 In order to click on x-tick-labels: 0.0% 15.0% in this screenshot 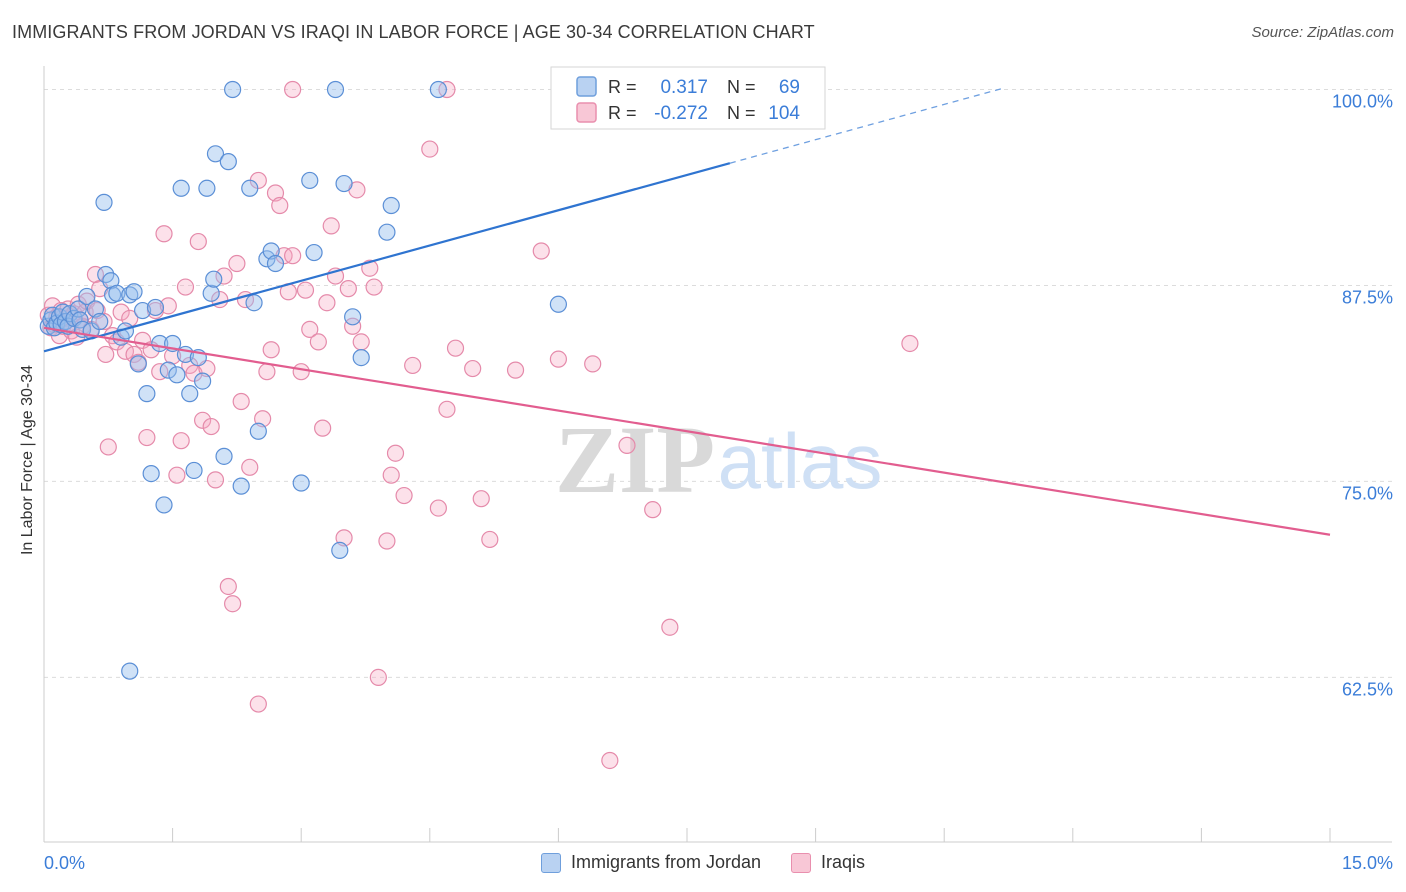, I will do `click(718, 863)`.